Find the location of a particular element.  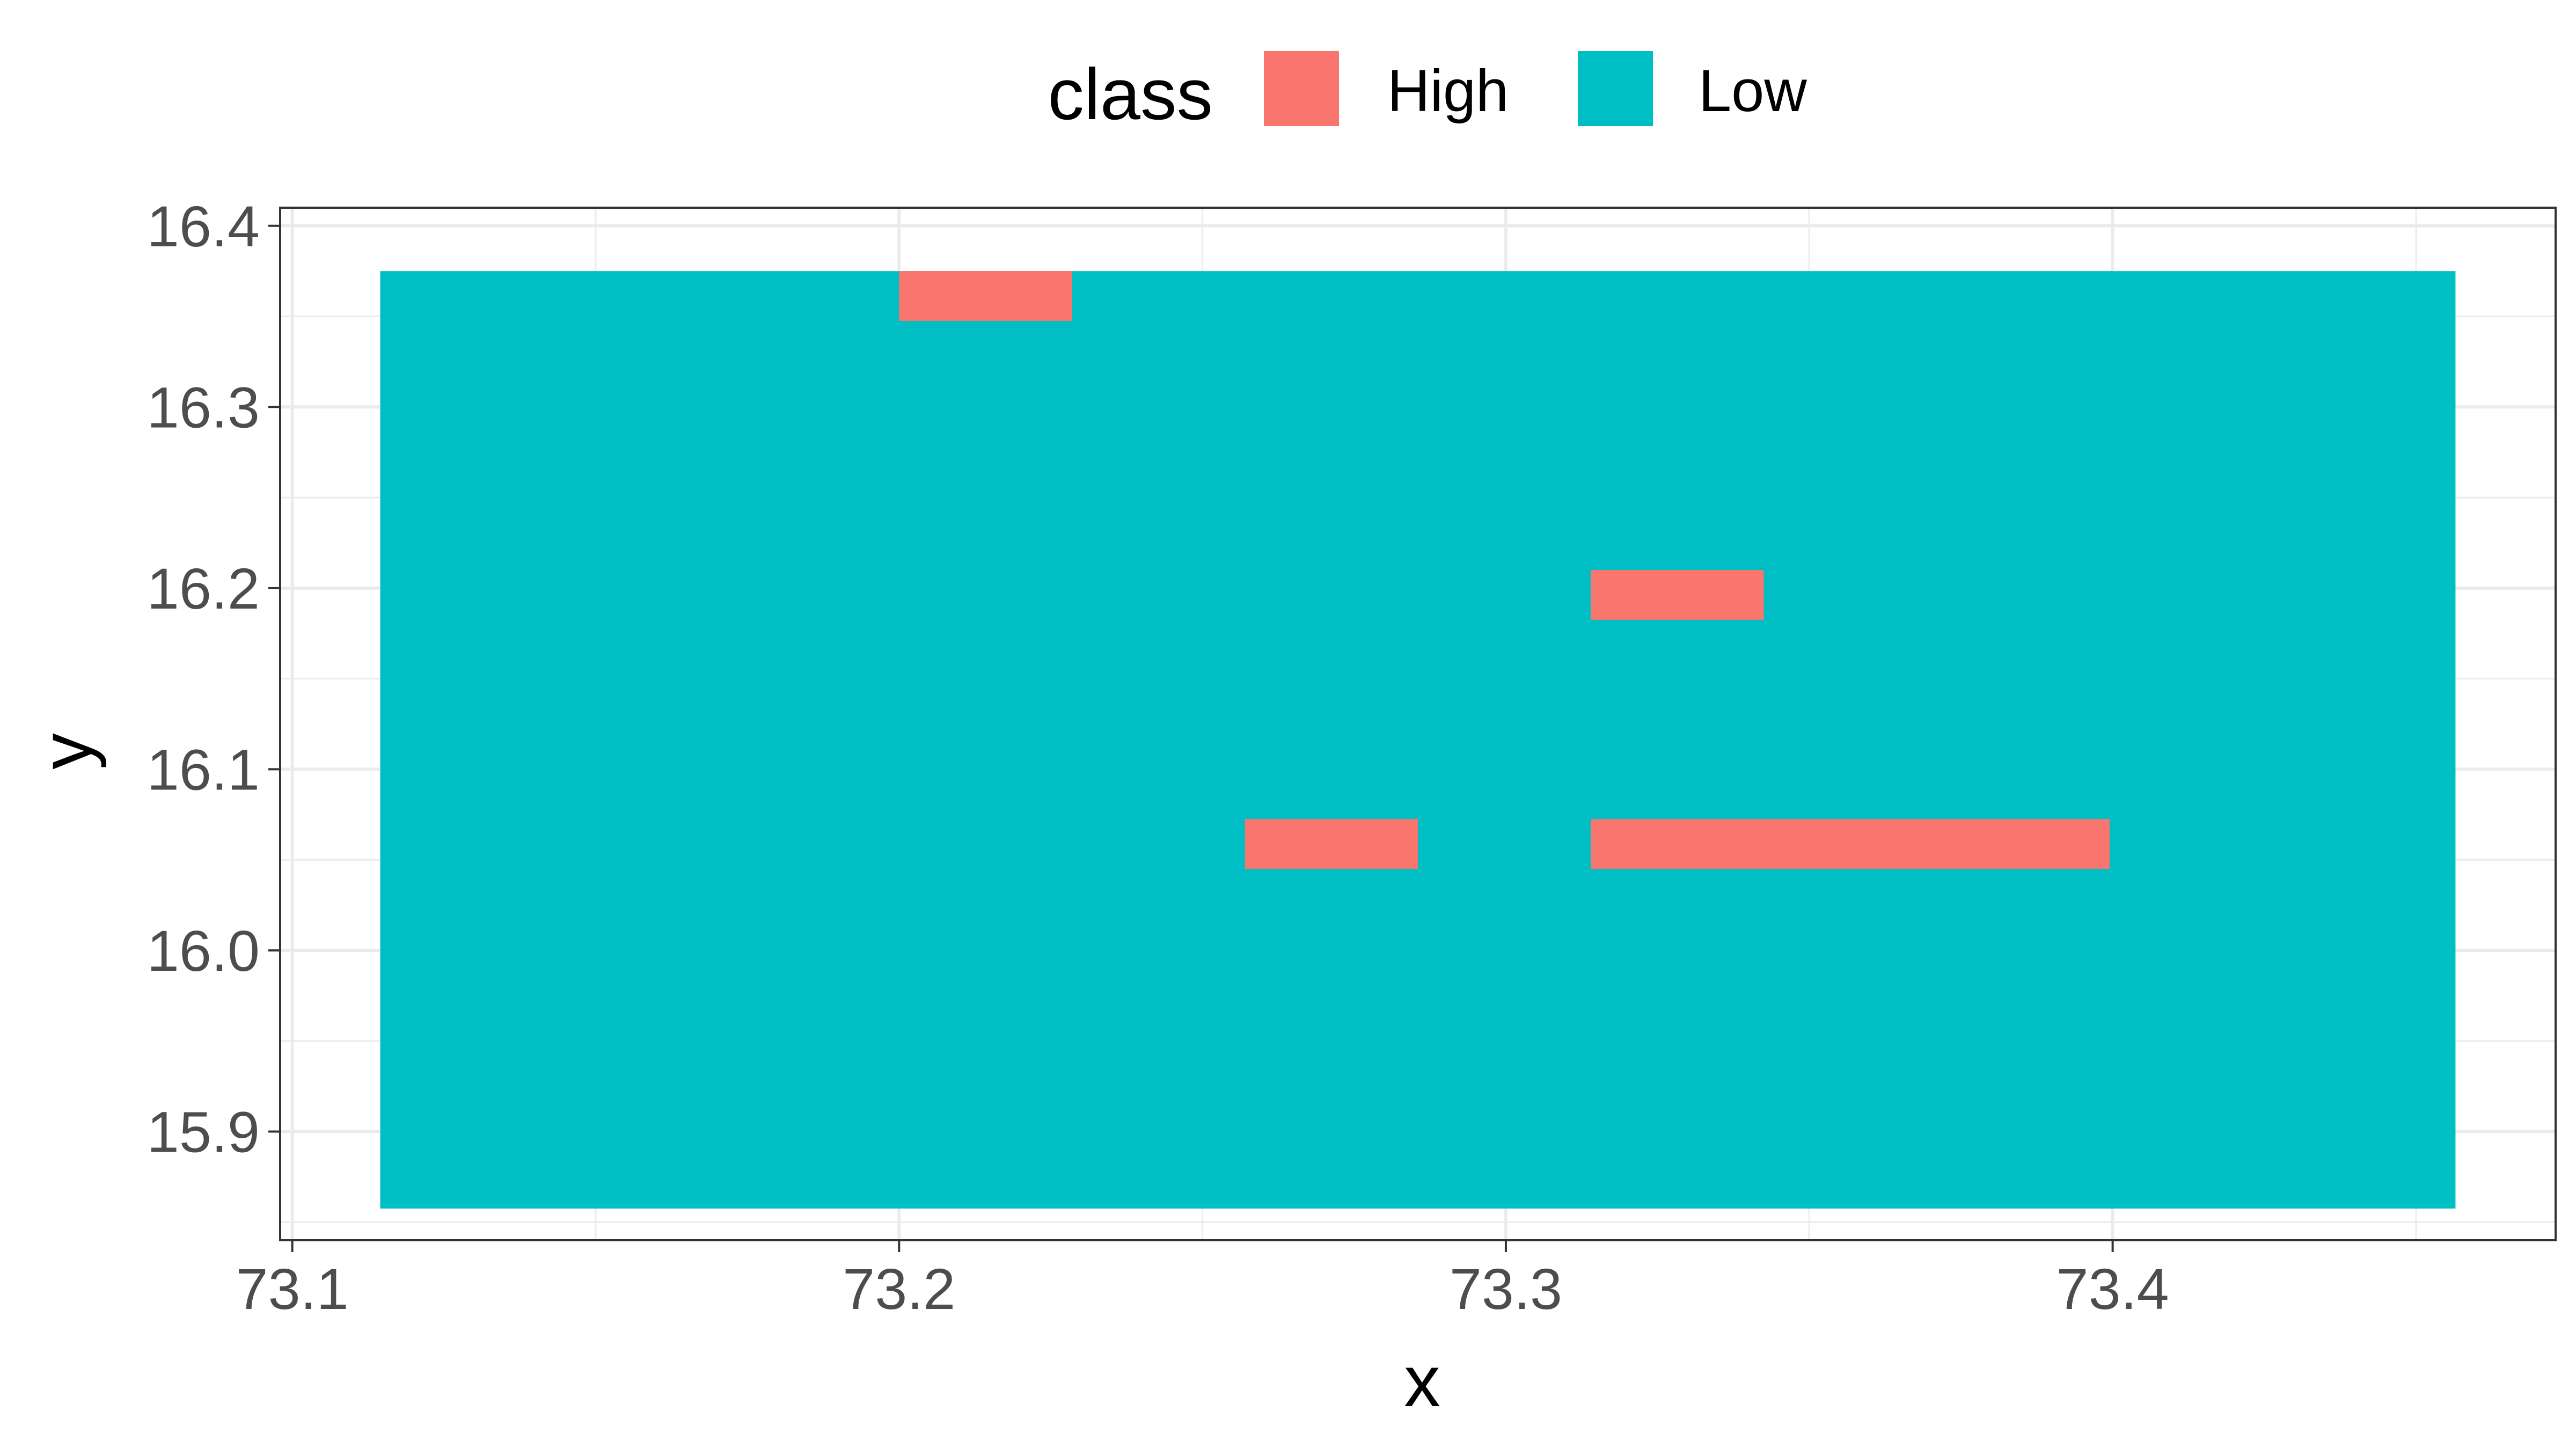

x-tick-label: 73.4 is located at coordinates (2113, 1288).